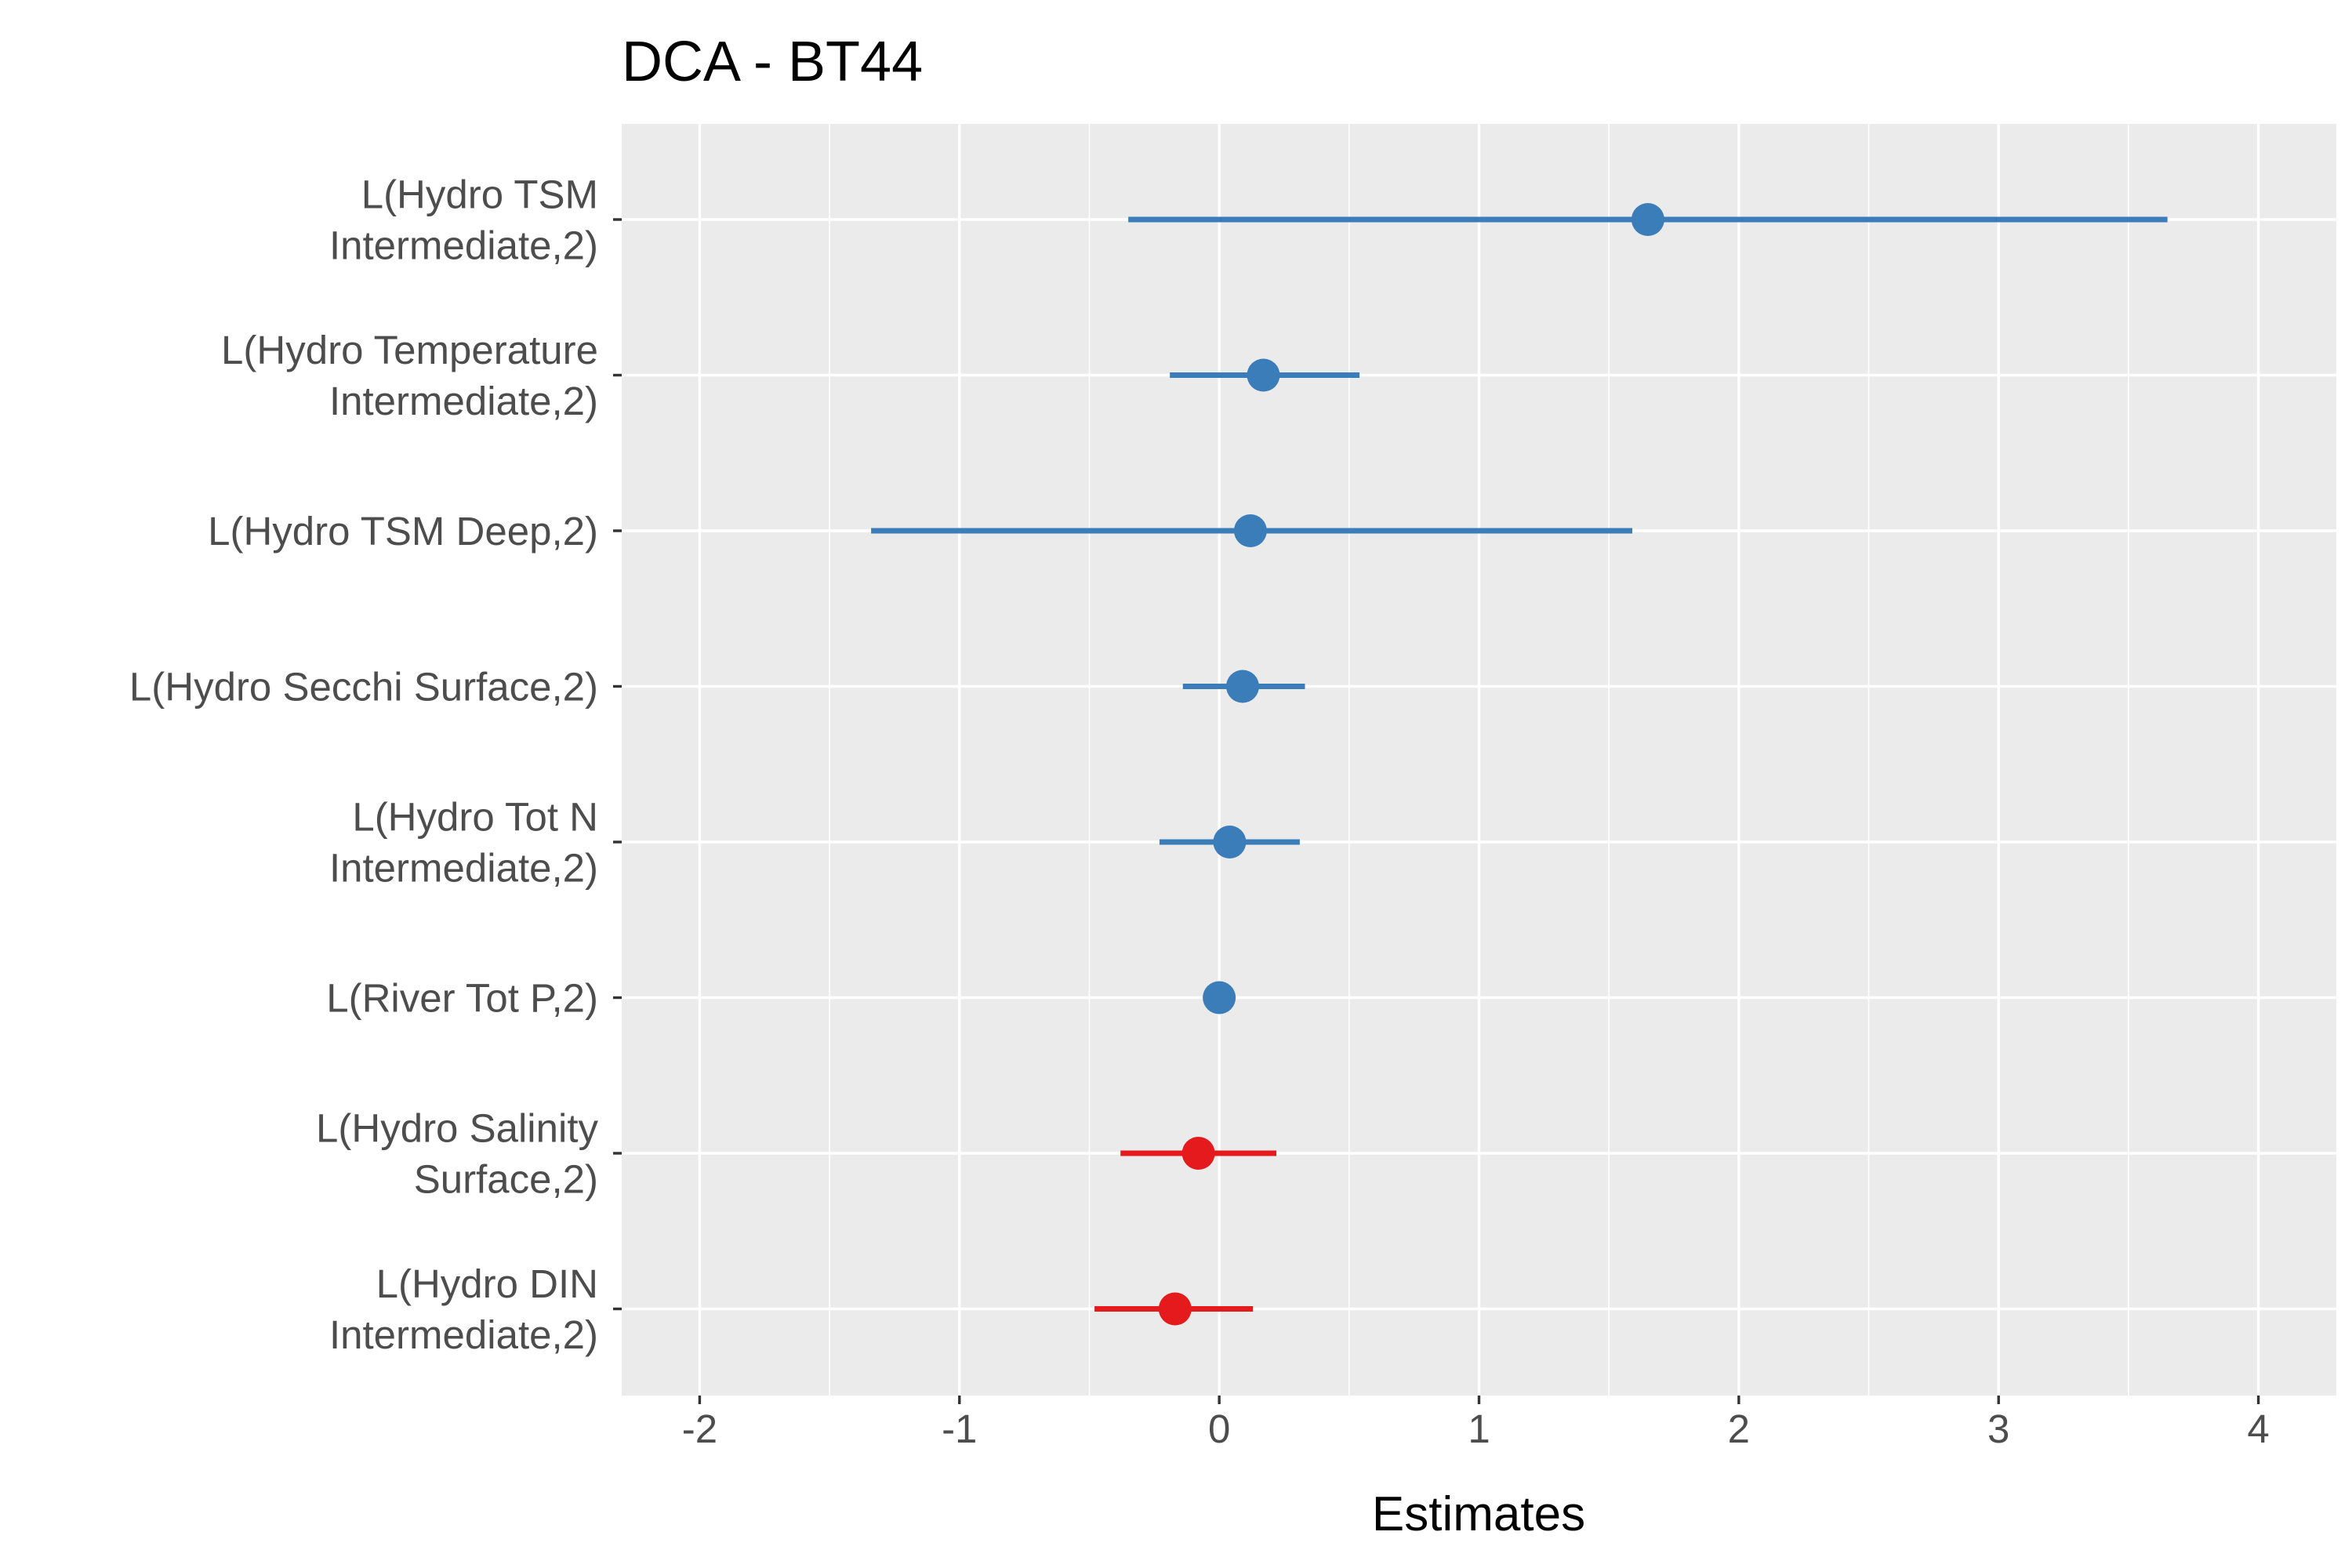 The image size is (2352, 1568). Describe the element at coordinates (403, 531) in the screenshot. I see `y-category-label: L(Hydro TSM Deep,2)` at that location.